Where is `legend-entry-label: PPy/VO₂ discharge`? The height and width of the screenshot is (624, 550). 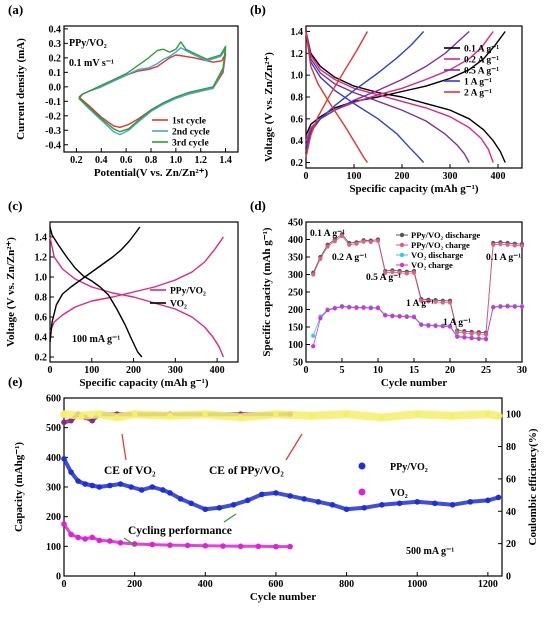
legend-entry-label: PPy/VO₂ discharge is located at coordinates (445, 235).